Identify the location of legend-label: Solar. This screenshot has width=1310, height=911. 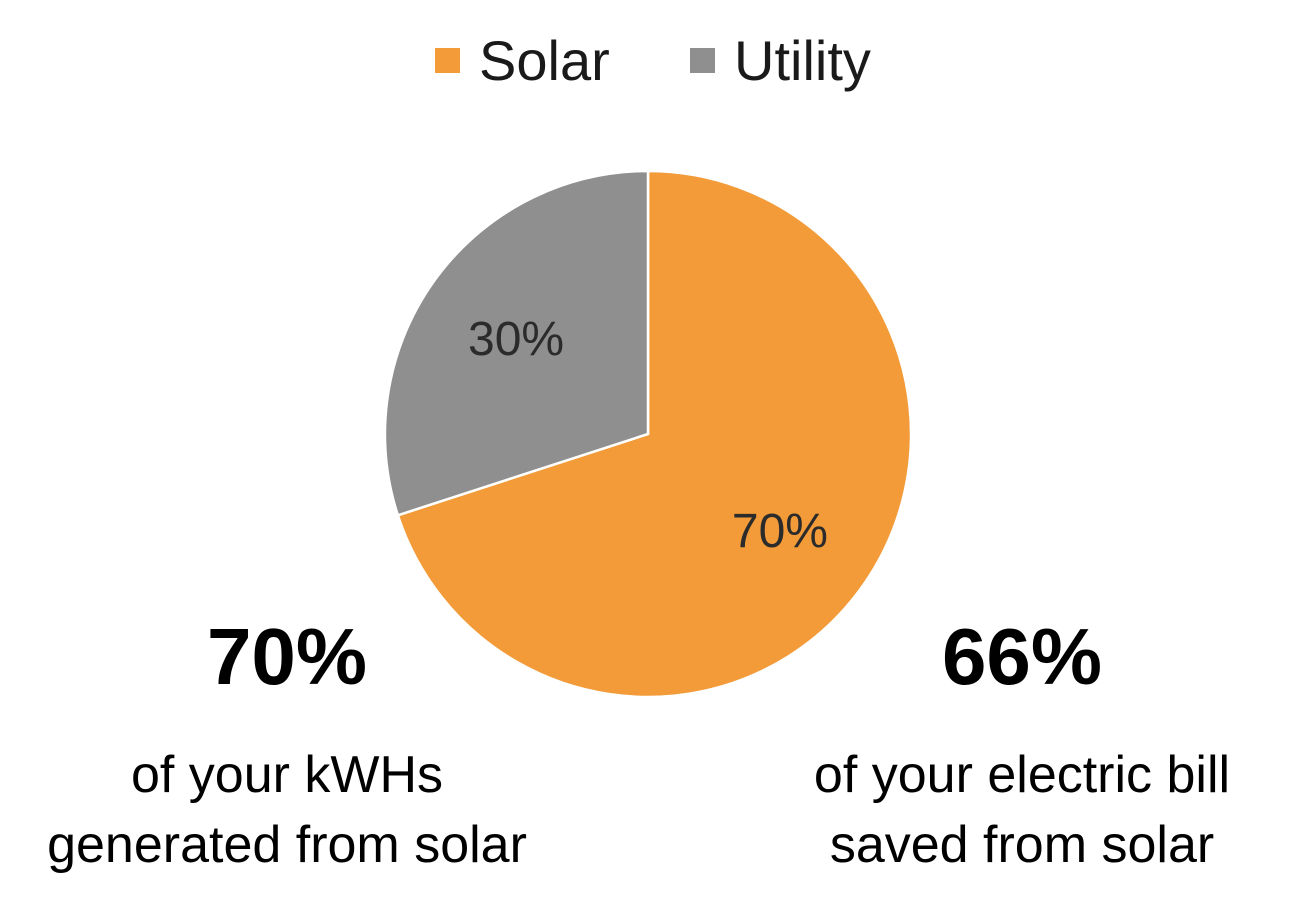
(544, 60).